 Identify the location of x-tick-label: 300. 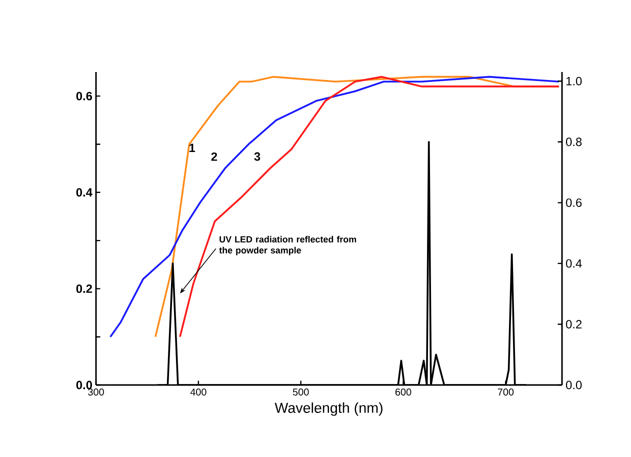
(96, 392).